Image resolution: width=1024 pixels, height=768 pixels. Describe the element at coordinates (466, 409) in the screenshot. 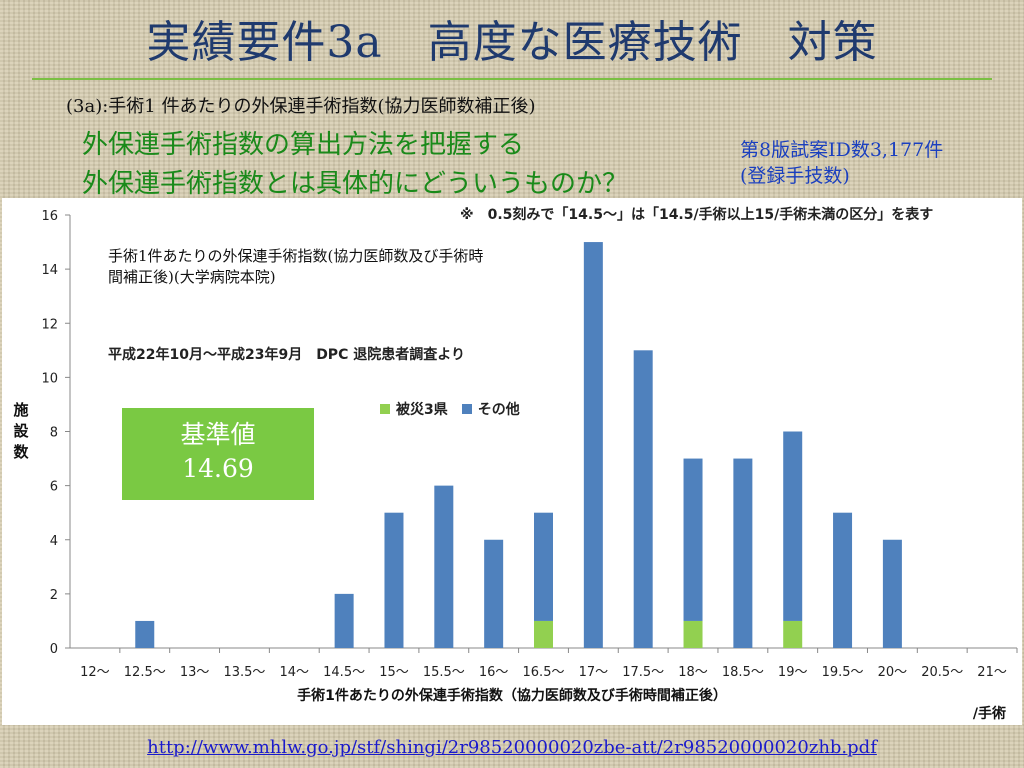

I see `legend-swatch-other` at that location.